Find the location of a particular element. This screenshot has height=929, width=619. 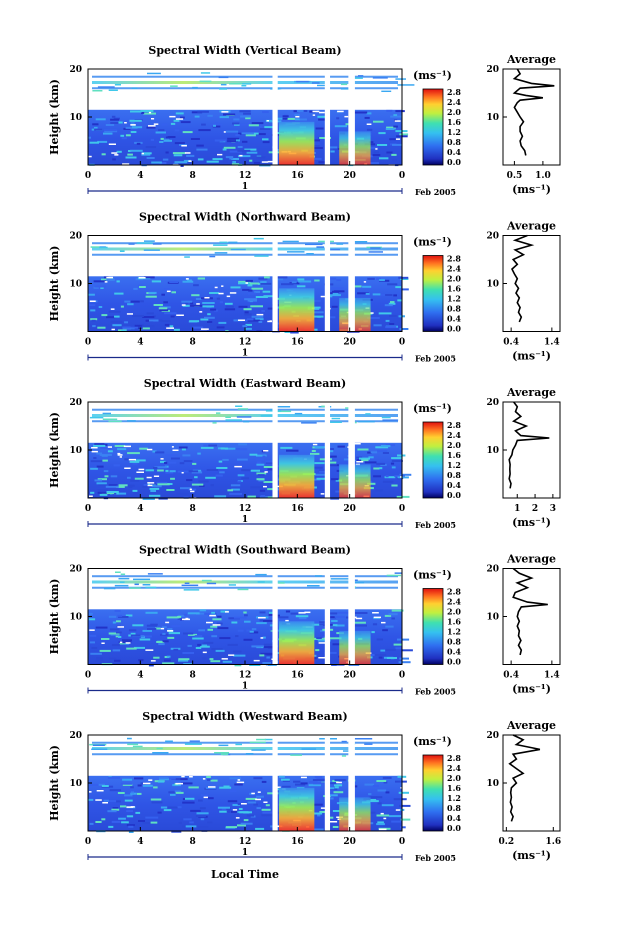

colorbar-tick-label: 0.4 is located at coordinates (454, 152).